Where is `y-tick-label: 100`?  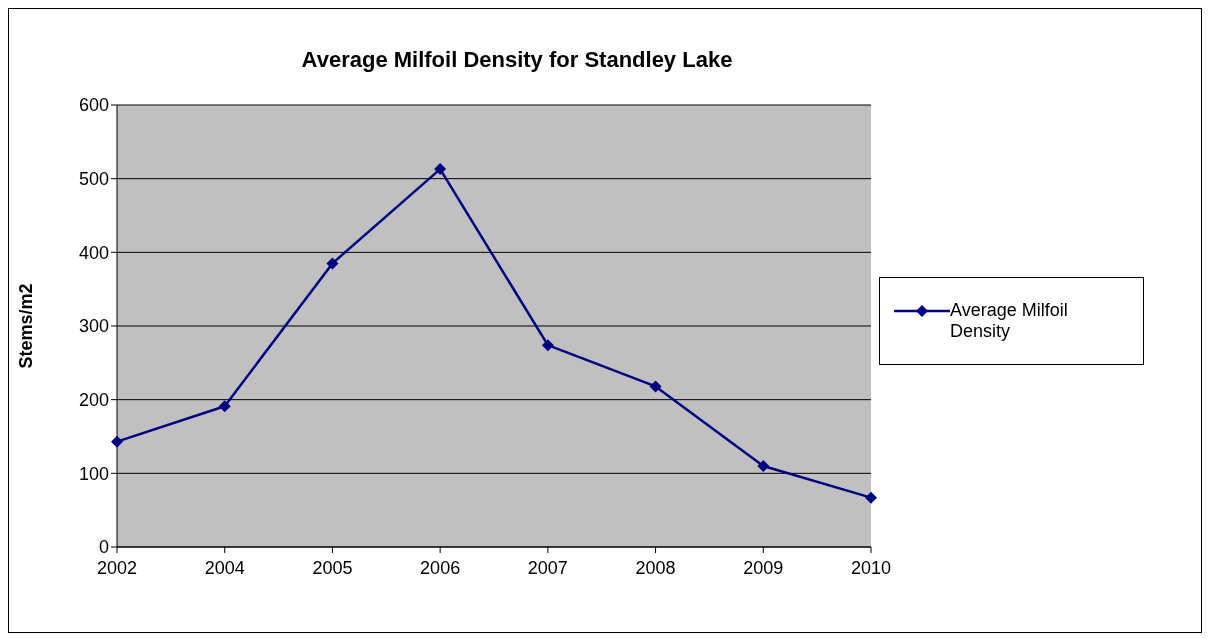 y-tick-label: 100 is located at coordinates (93, 473).